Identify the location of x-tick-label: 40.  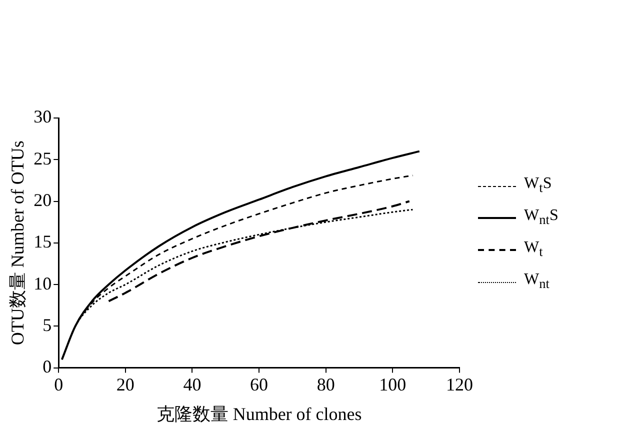
(192, 384).